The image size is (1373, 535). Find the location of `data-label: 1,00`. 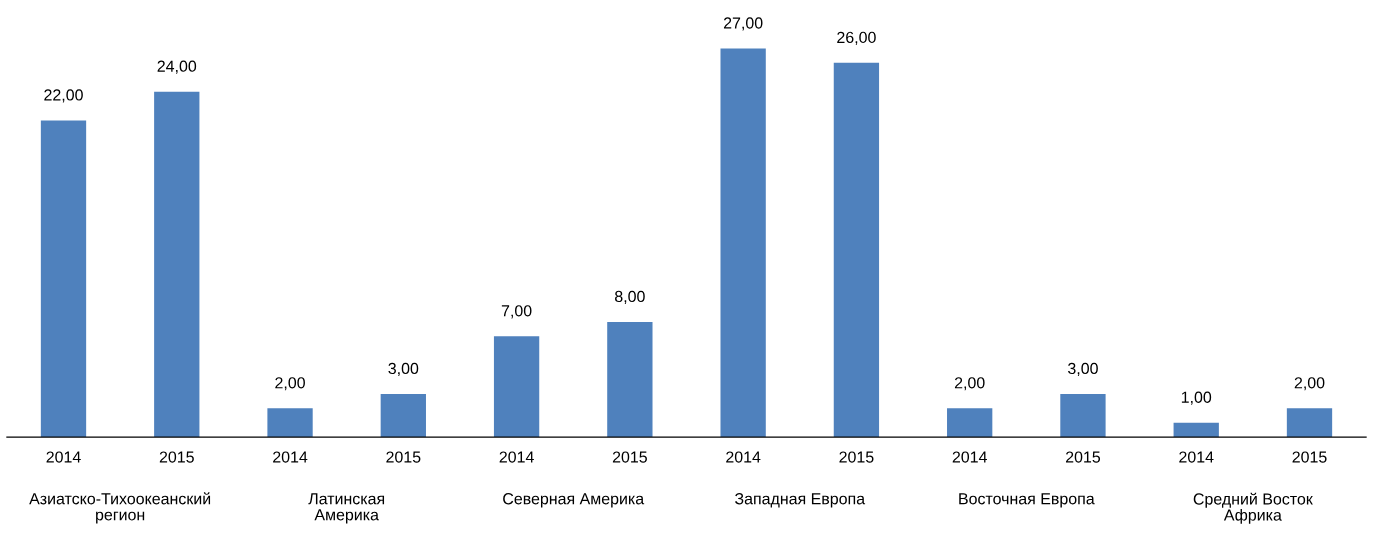

data-label: 1,00 is located at coordinates (1196, 398).